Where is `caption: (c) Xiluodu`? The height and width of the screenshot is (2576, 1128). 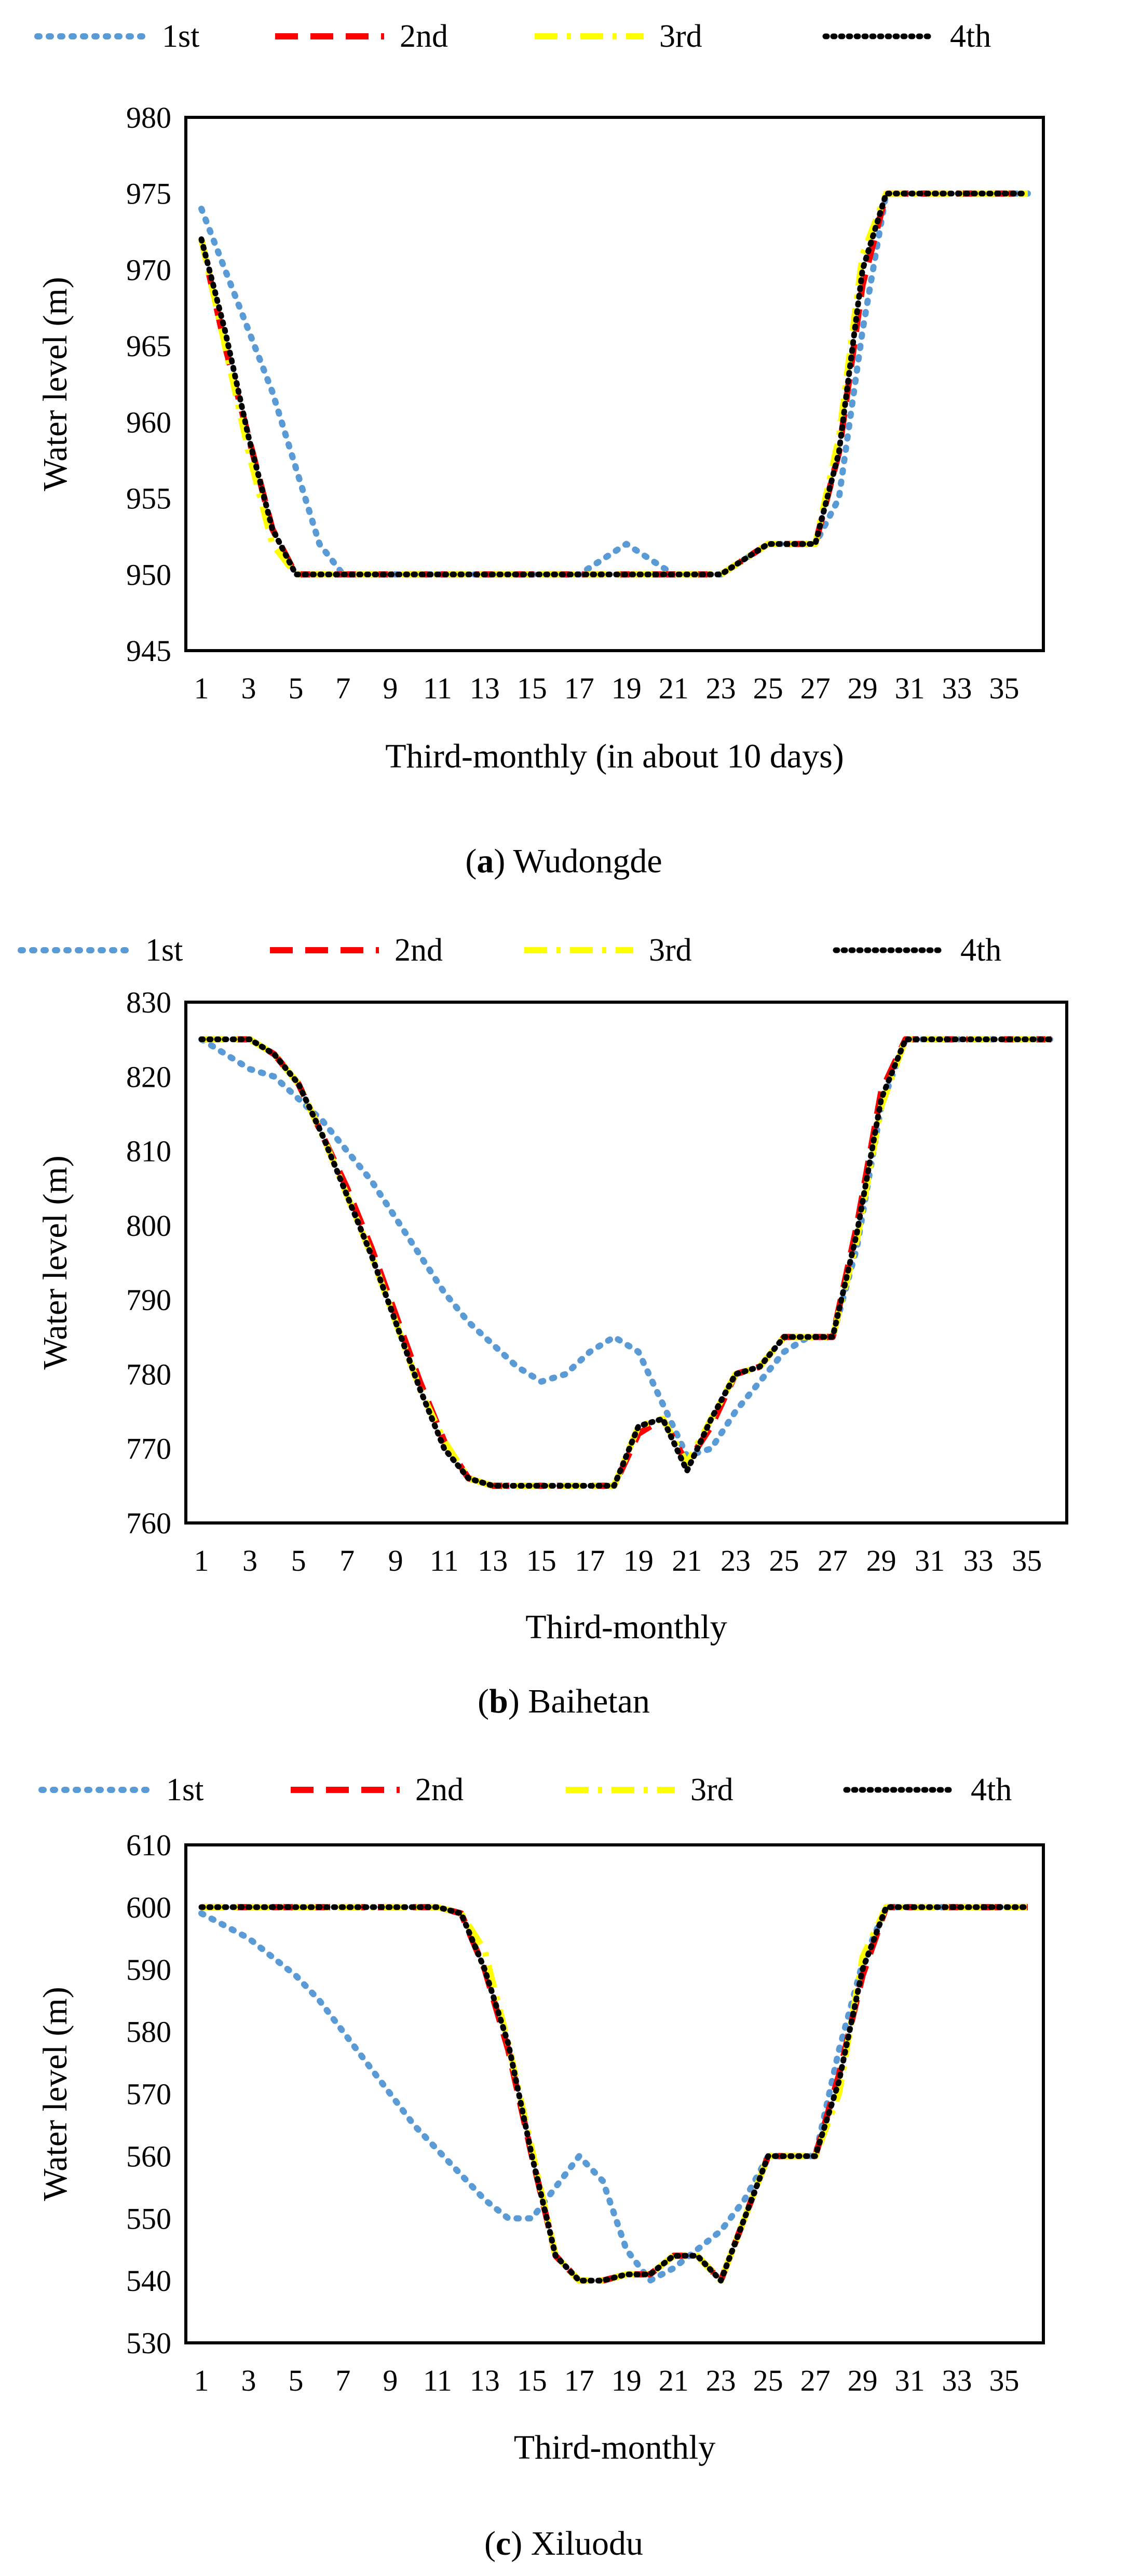 caption: (c) Xiluodu is located at coordinates (563, 2543).